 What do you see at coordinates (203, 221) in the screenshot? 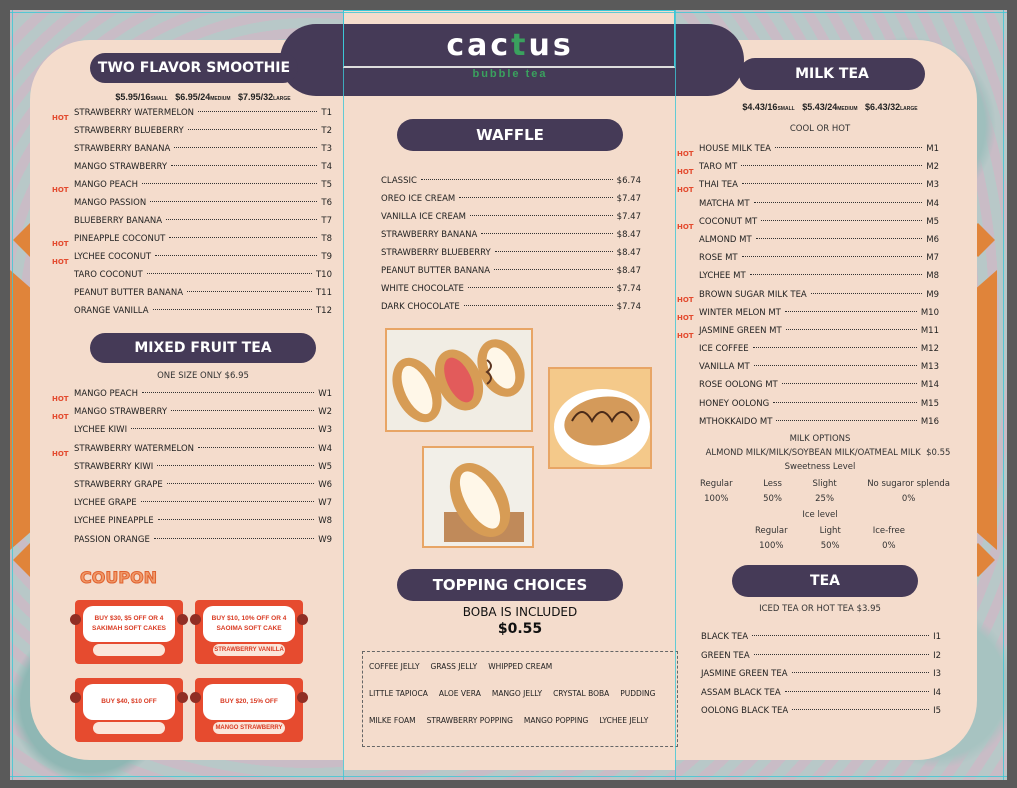
I see `menu-item: BLUEBERRY BANANA T7` at bounding box center [203, 221].